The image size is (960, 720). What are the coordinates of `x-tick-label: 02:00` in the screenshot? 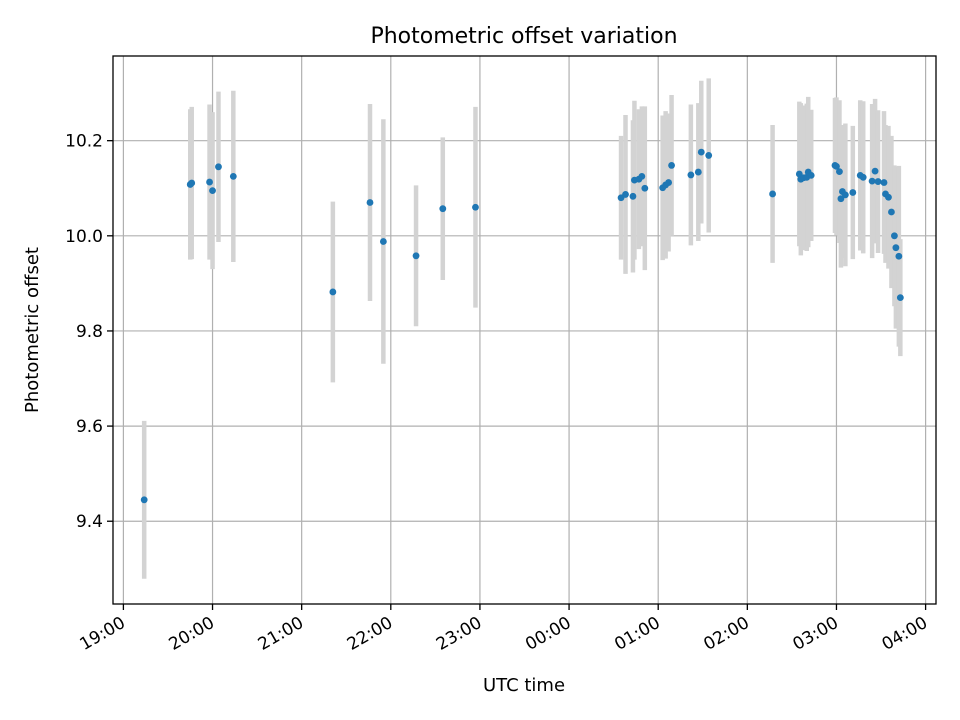 It's located at (726, 634).